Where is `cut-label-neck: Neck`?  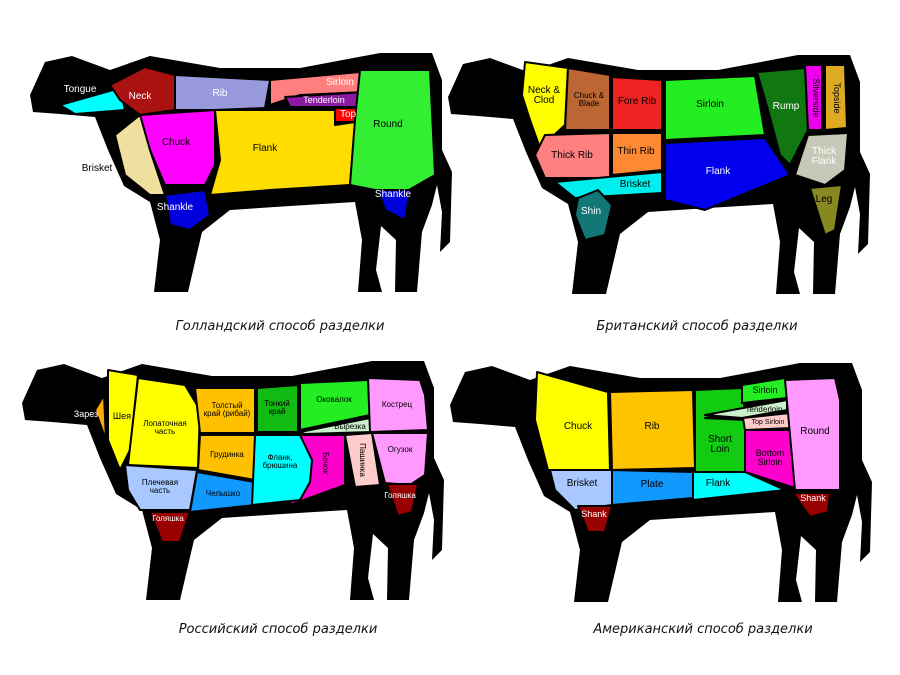
cut-label-neck: Neck is located at coordinates (140, 96).